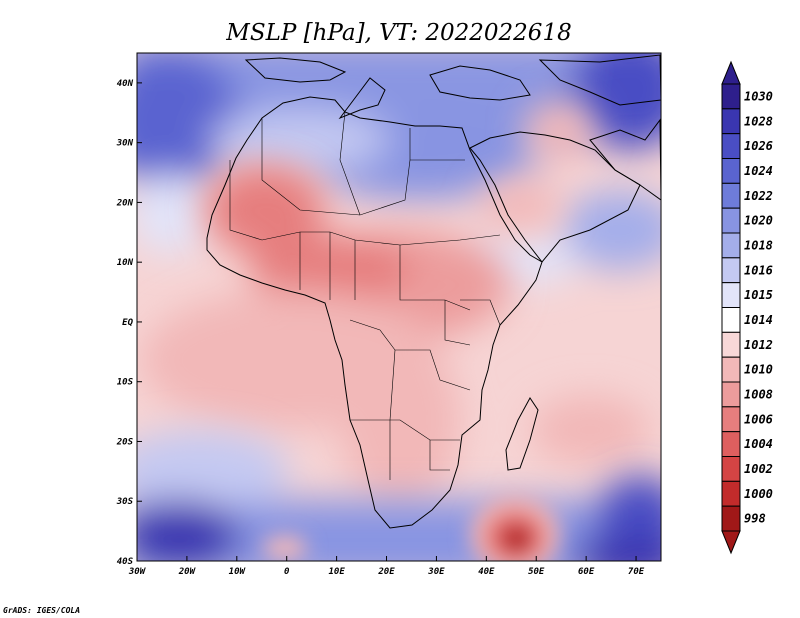 This screenshot has height=618, width=800. Describe the element at coordinates (758, 146) in the screenshot. I see `colorbar-level-label: 1026` at that location.